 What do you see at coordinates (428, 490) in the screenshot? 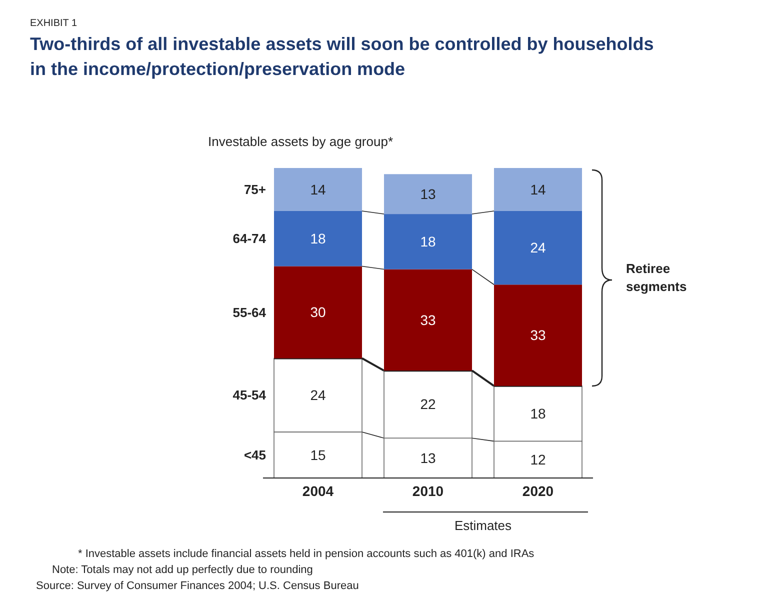
I see `x-tick-label: 2010` at bounding box center [428, 490].